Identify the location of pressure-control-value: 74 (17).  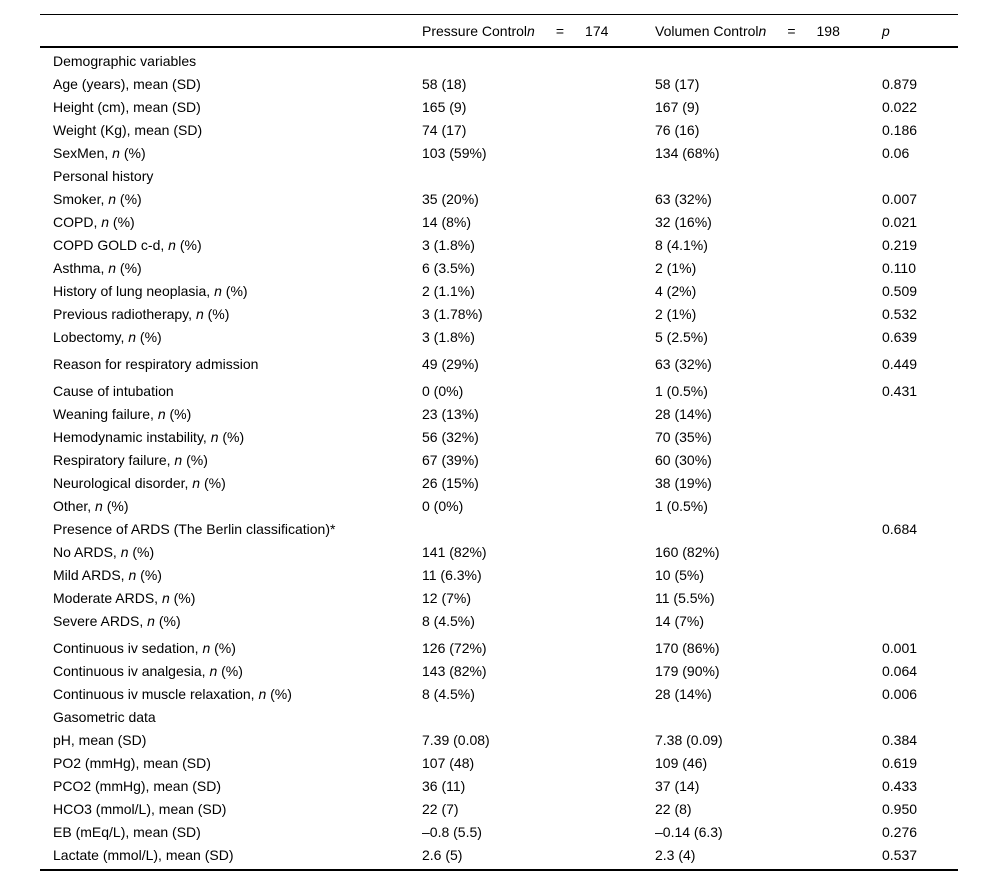
(444, 130).